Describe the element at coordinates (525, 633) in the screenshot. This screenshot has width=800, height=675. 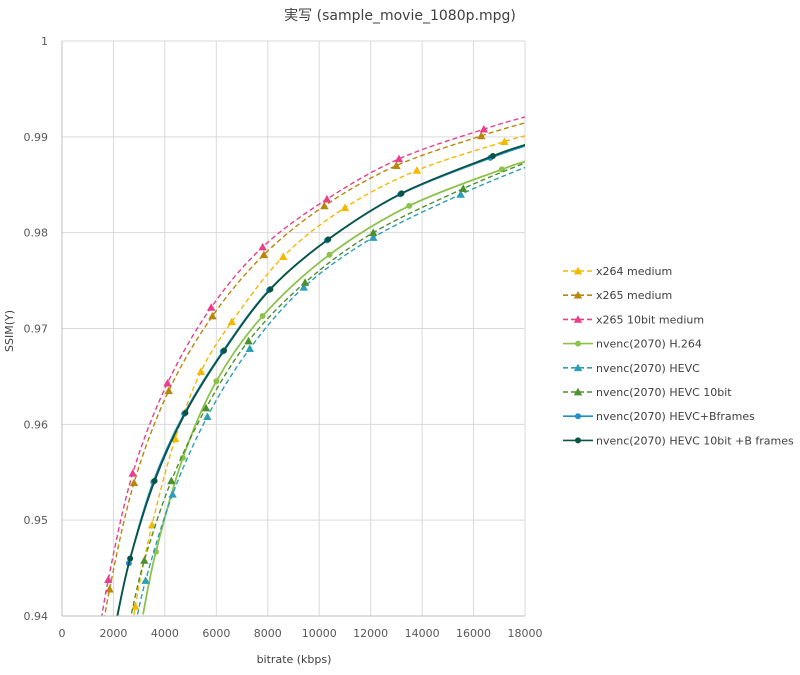
I see `x-tick-label: 18000` at that location.